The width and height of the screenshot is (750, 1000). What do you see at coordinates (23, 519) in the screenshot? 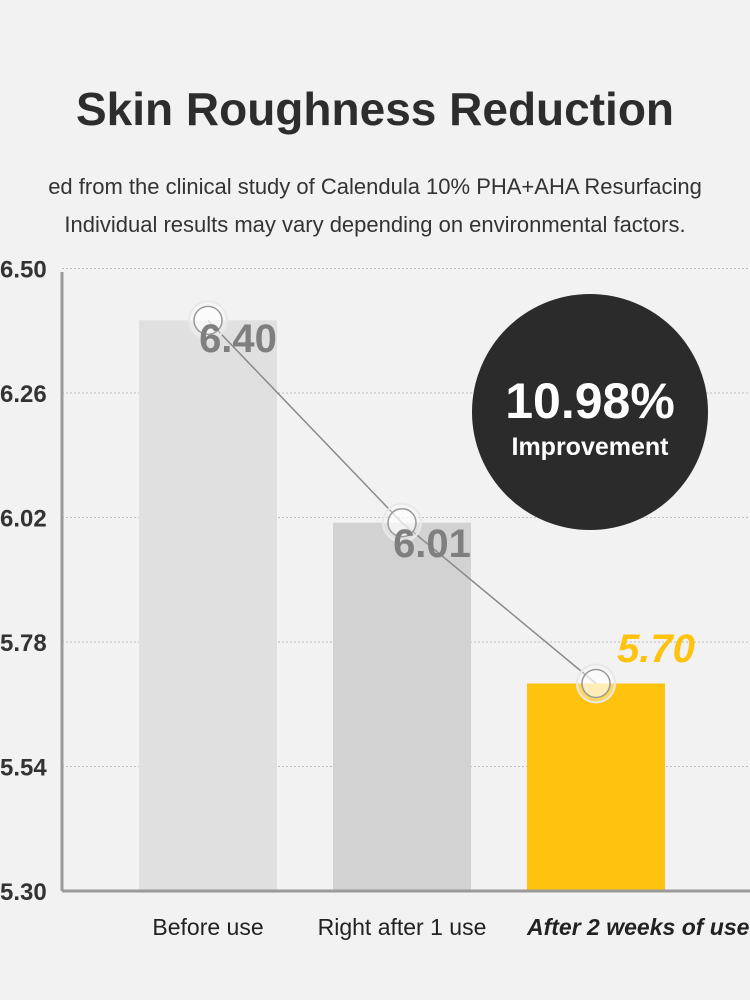
I see `y-tick-label: 6.02` at bounding box center [23, 519].